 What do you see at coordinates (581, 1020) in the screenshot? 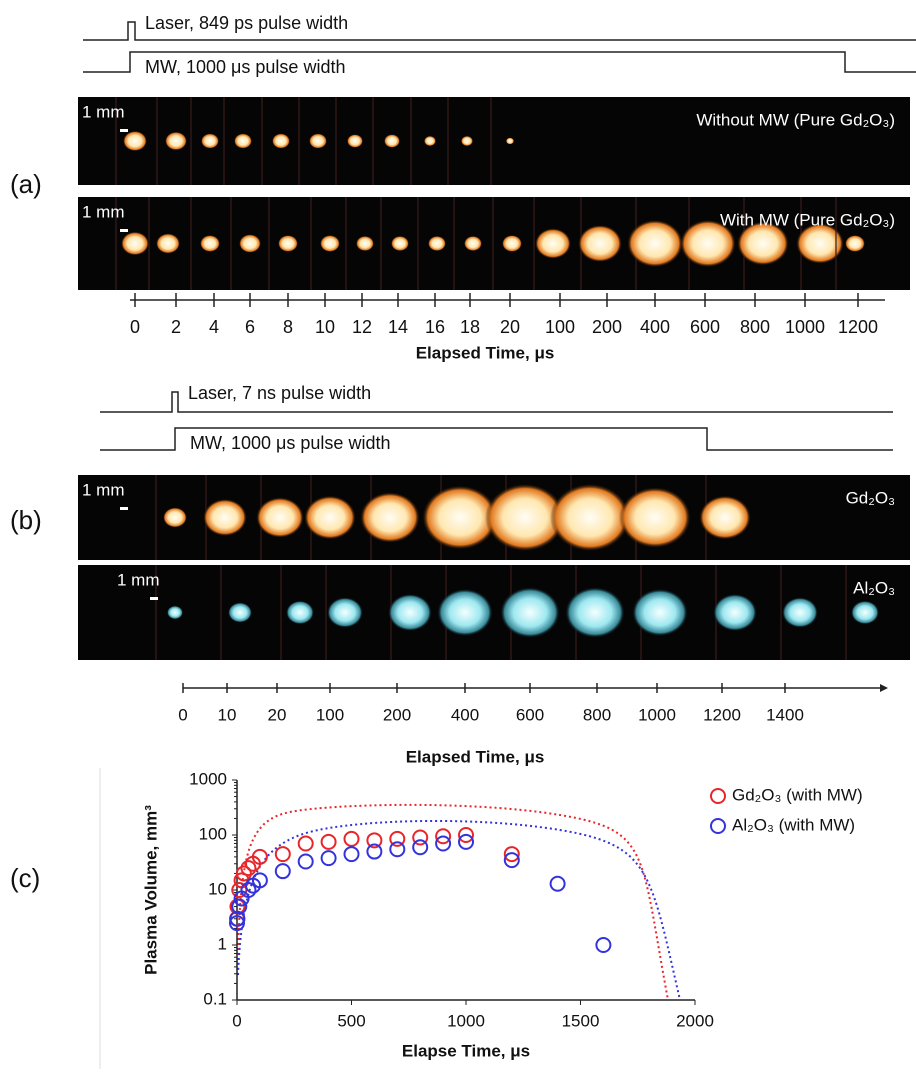
I see `x-tick-label: 1500` at bounding box center [581, 1020].